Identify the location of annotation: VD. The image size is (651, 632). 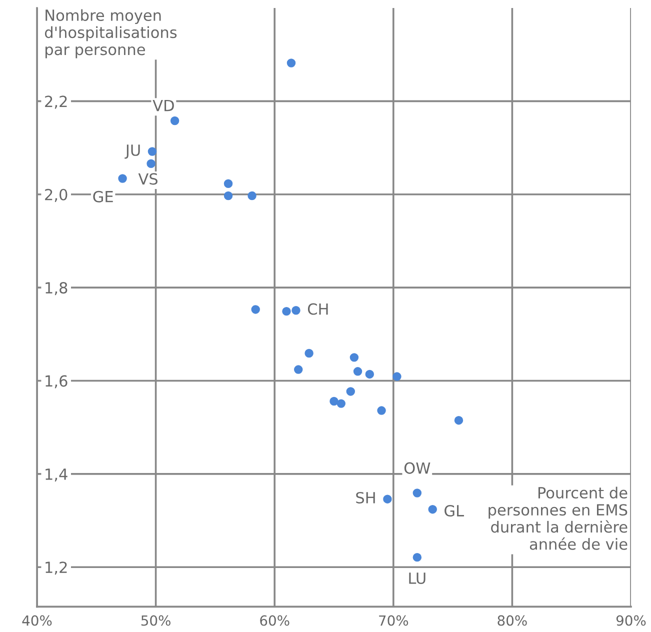
(163, 106).